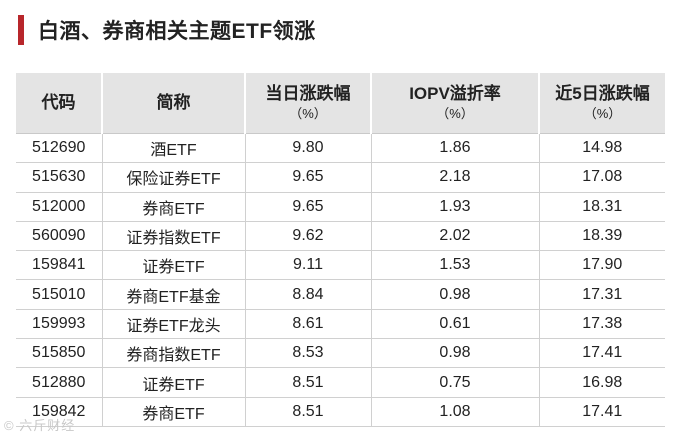 This screenshot has width=680, height=437. I want to click on header-name: 简称, so click(173, 103).